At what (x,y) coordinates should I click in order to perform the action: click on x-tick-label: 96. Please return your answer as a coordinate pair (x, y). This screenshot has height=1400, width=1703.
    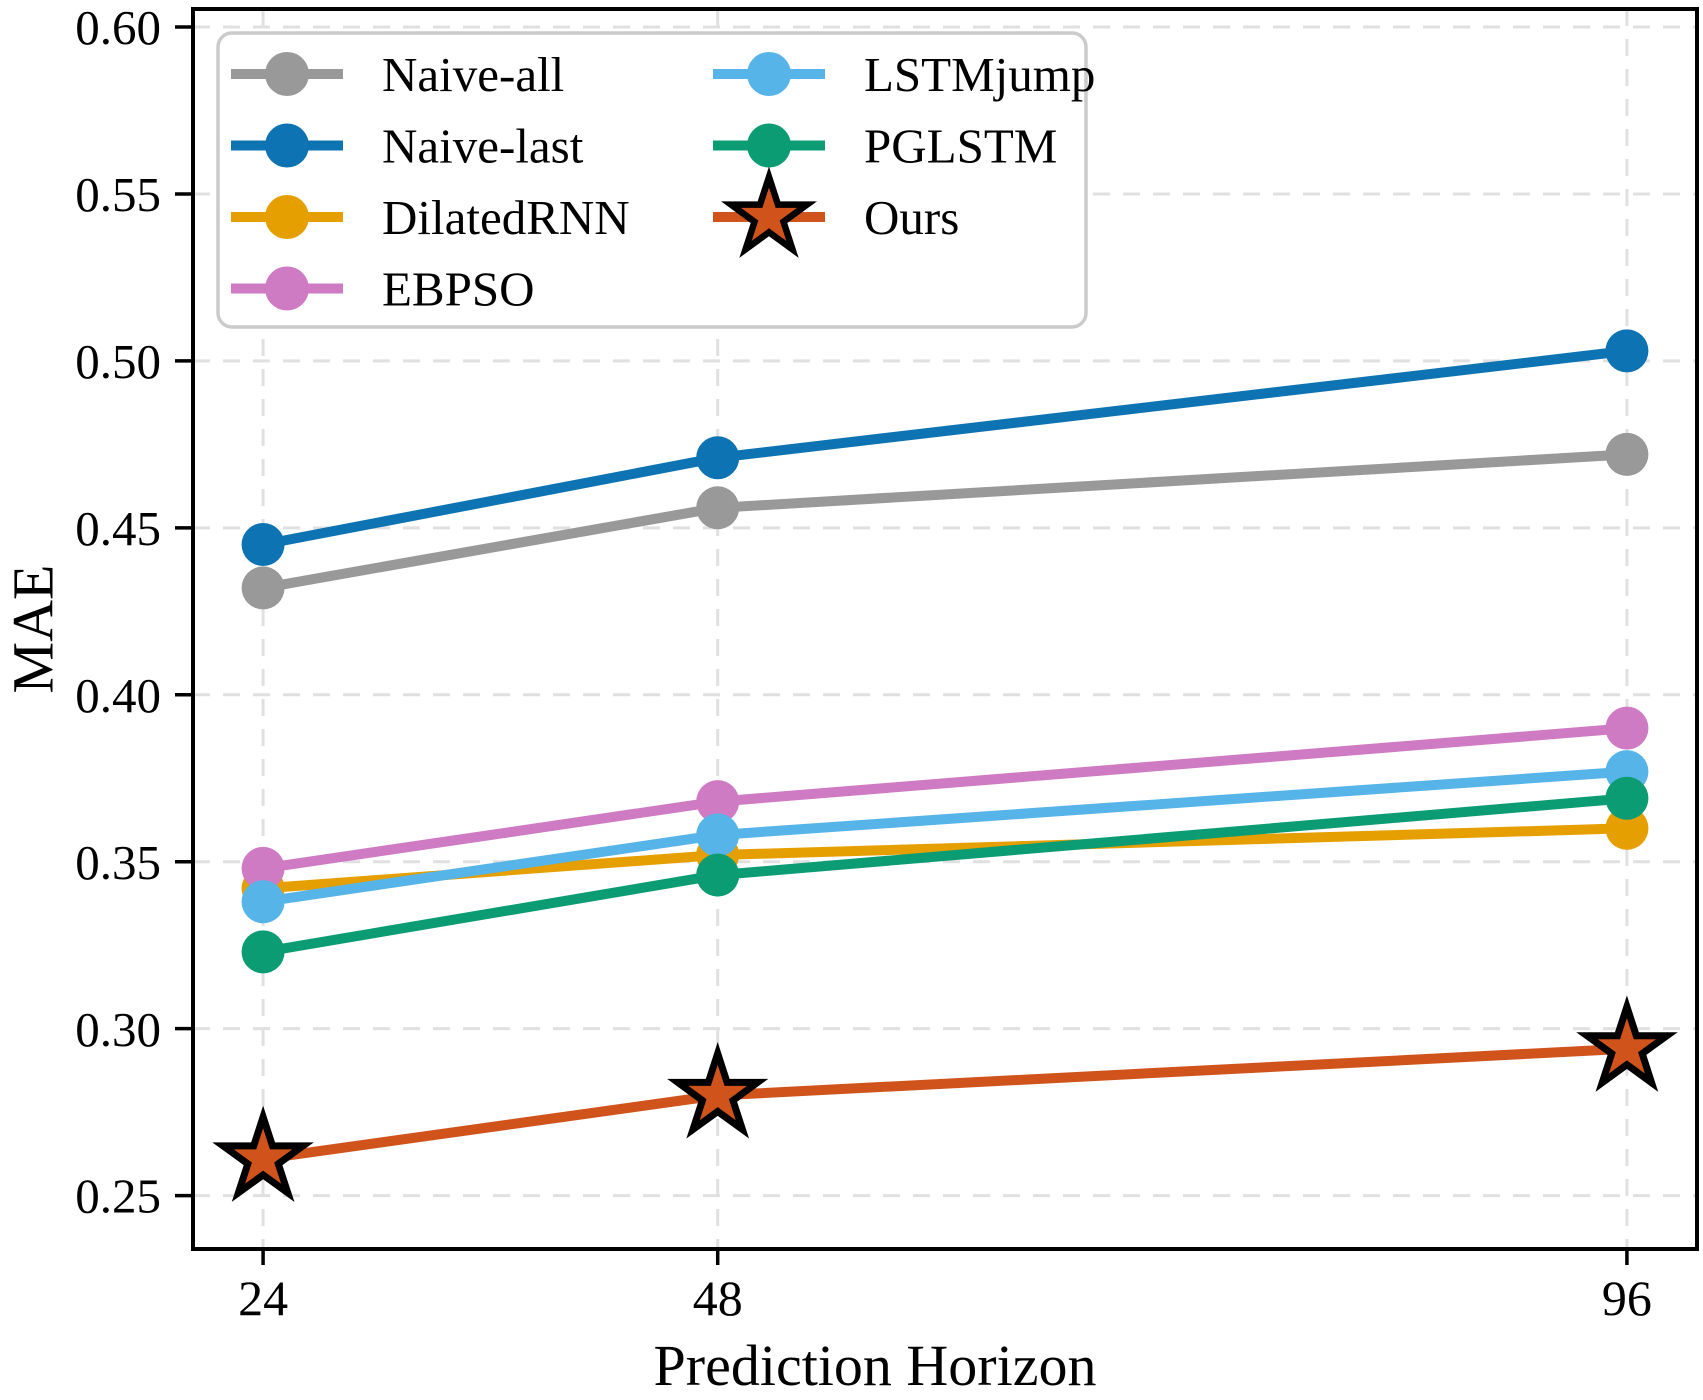
    Looking at the image, I should click on (1627, 1298).